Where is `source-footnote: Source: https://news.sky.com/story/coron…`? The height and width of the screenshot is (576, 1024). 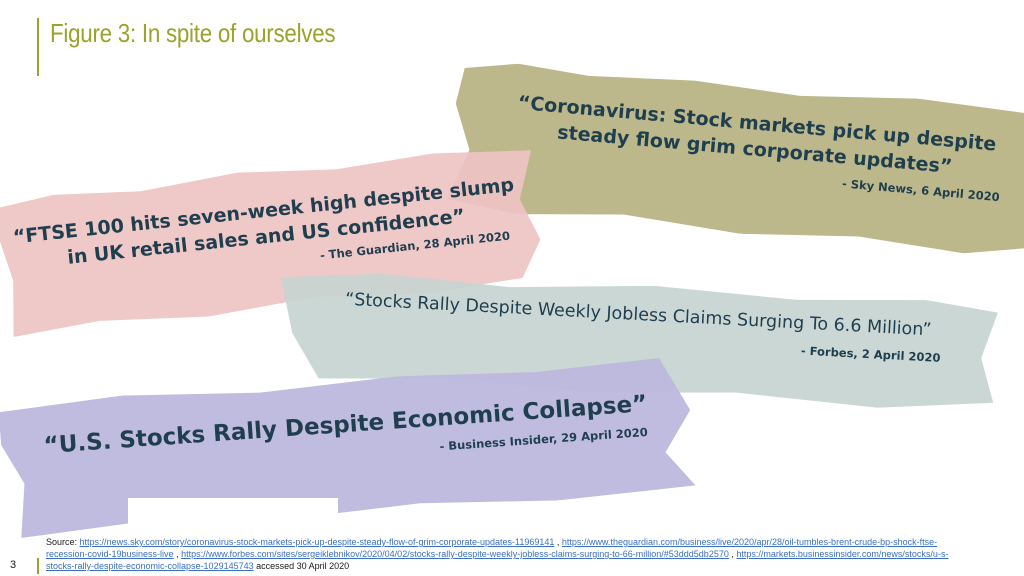 source-footnote: Source: https://news.sky.com/story/coron… is located at coordinates (497, 554).